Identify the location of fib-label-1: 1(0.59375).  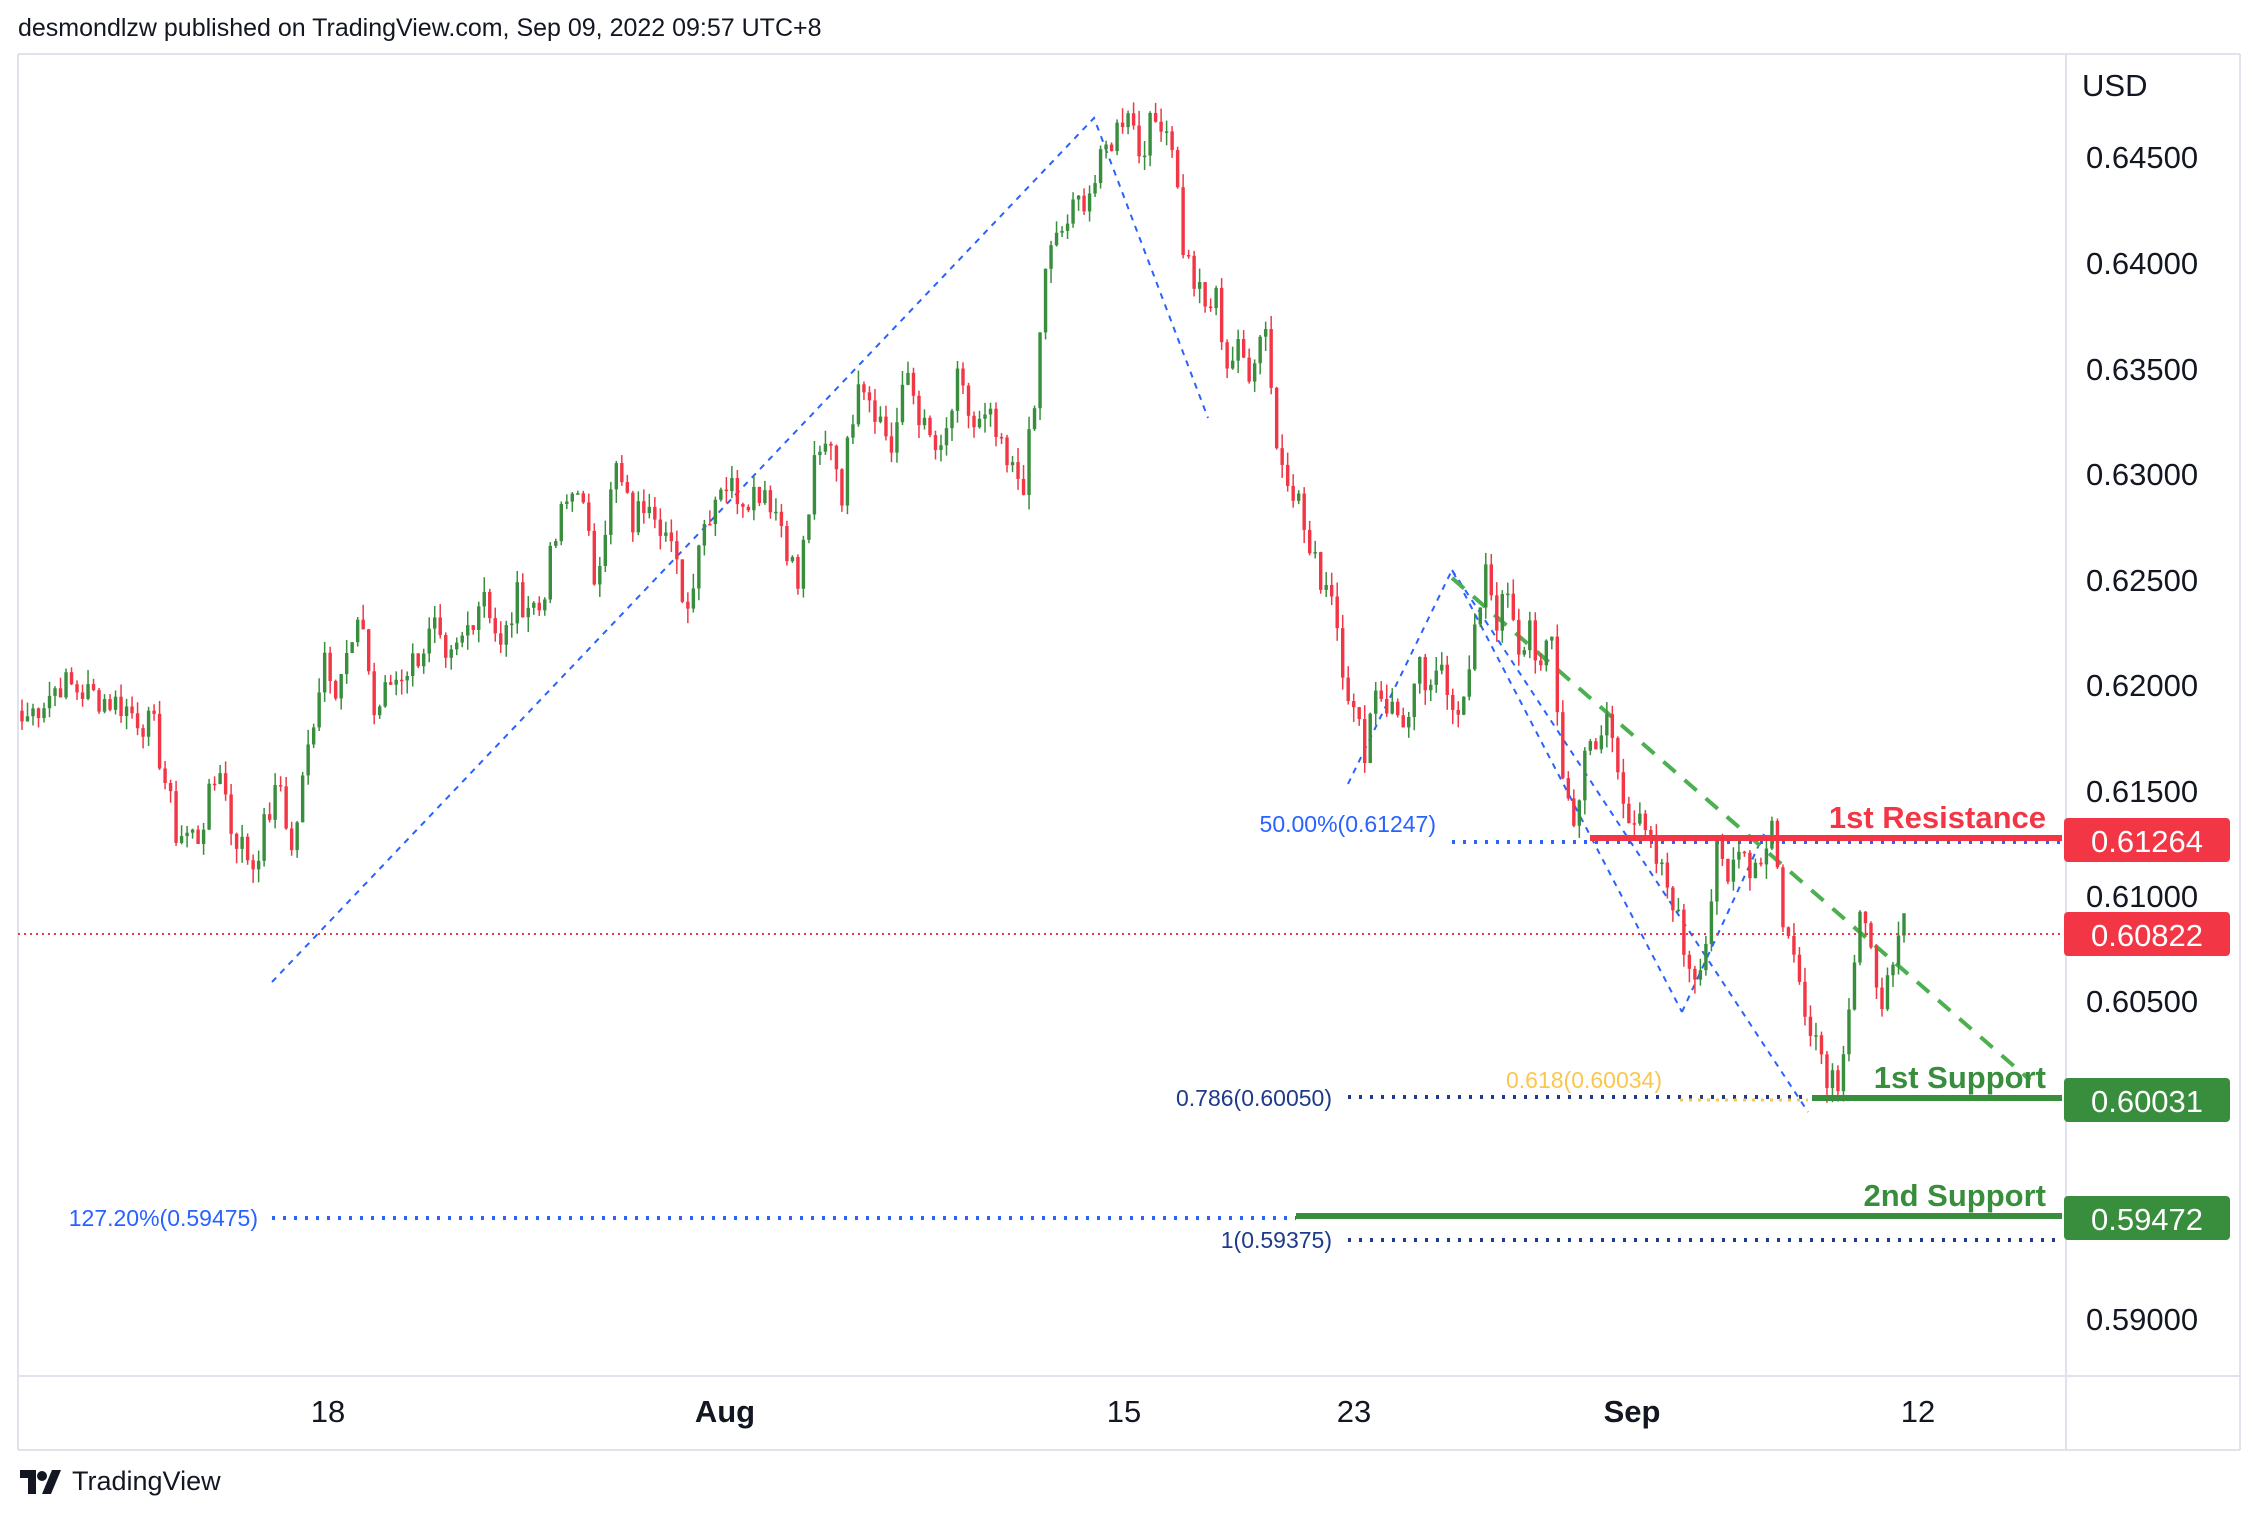
(1276, 1240).